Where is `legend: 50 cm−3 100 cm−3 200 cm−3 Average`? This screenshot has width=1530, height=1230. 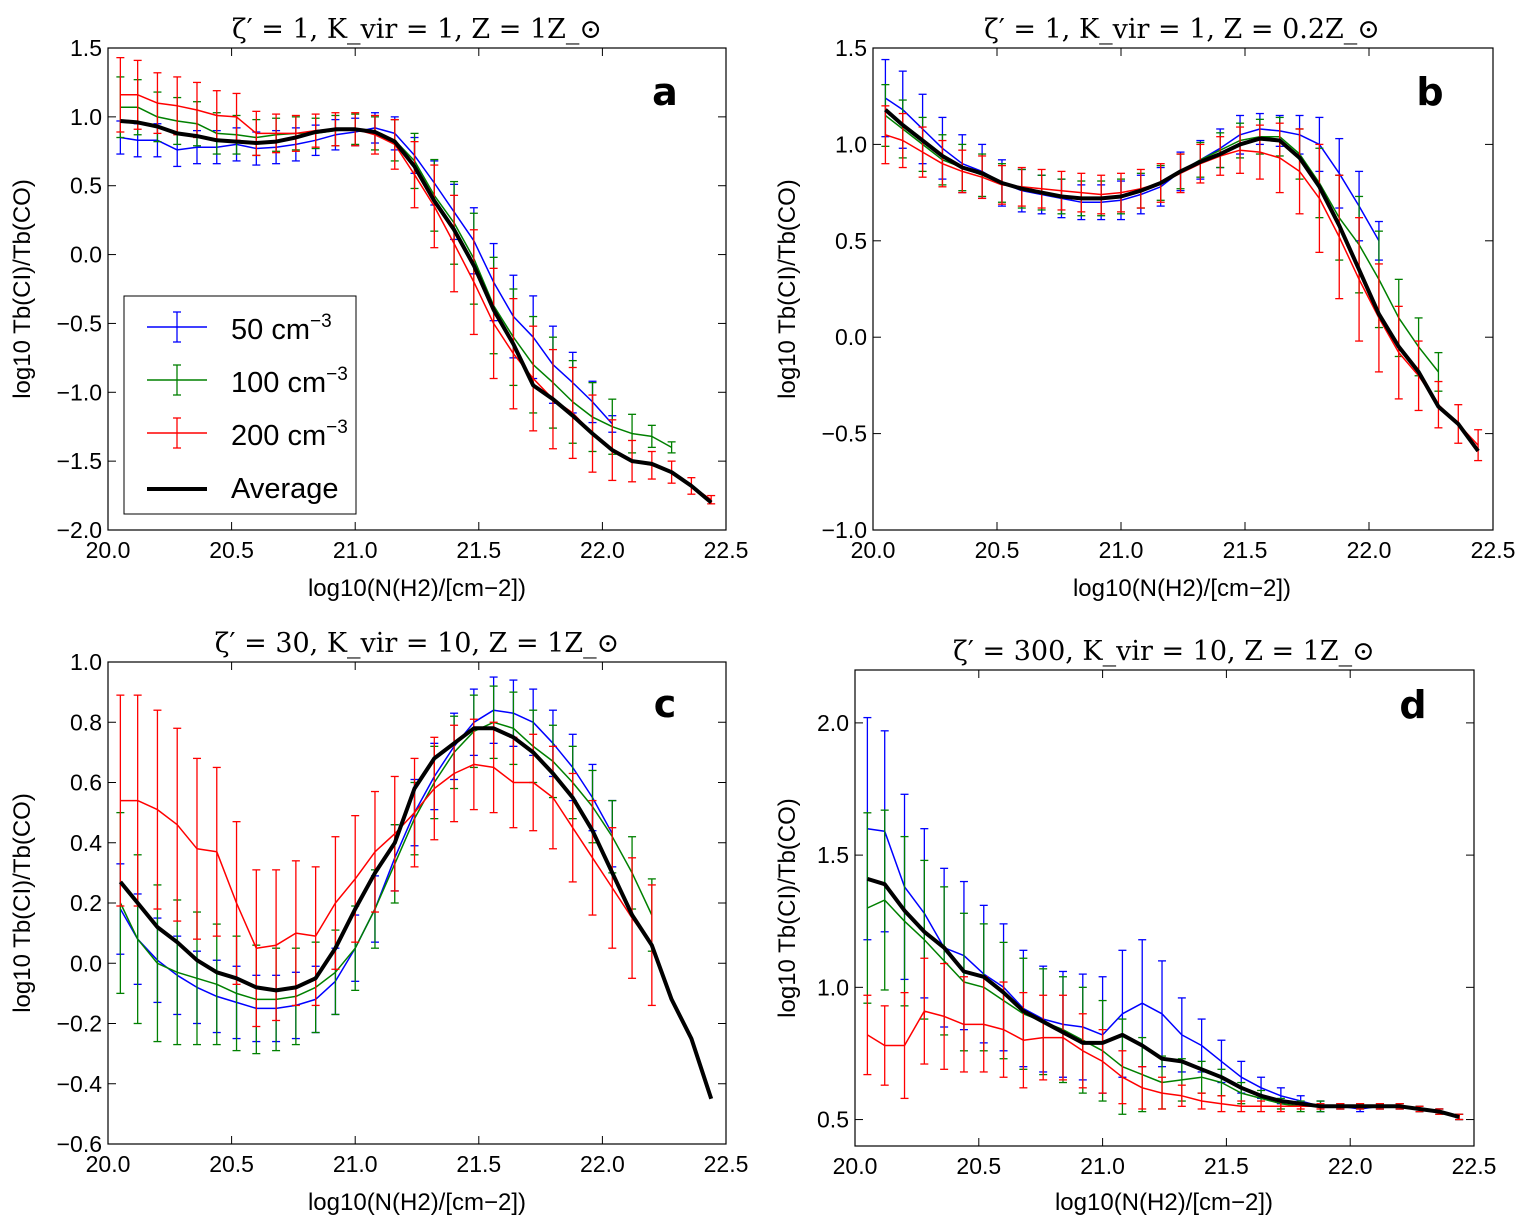
legend: 50 cm−3 100 cm−3 200 cm−3 Average is located at coordinates (240, 405).